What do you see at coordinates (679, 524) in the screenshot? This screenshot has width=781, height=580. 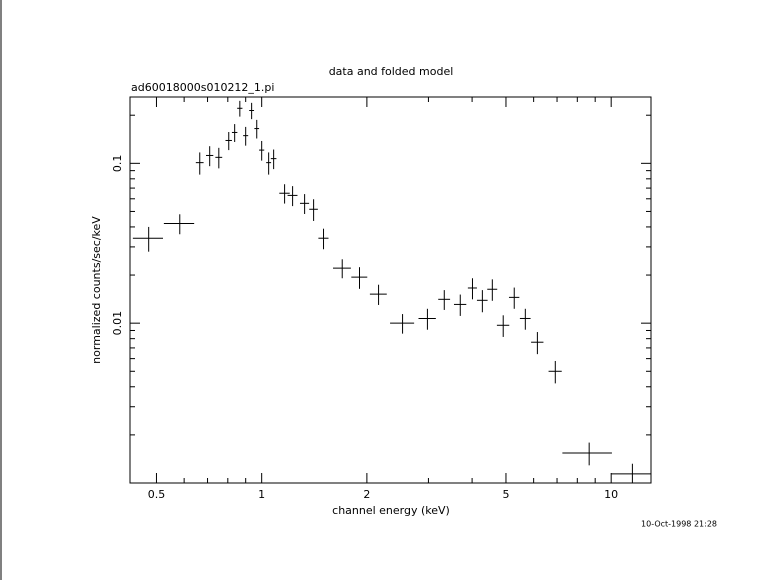 I see `timestamp: 10-Oct-1998 21:28` at bounding box center [679, 524].